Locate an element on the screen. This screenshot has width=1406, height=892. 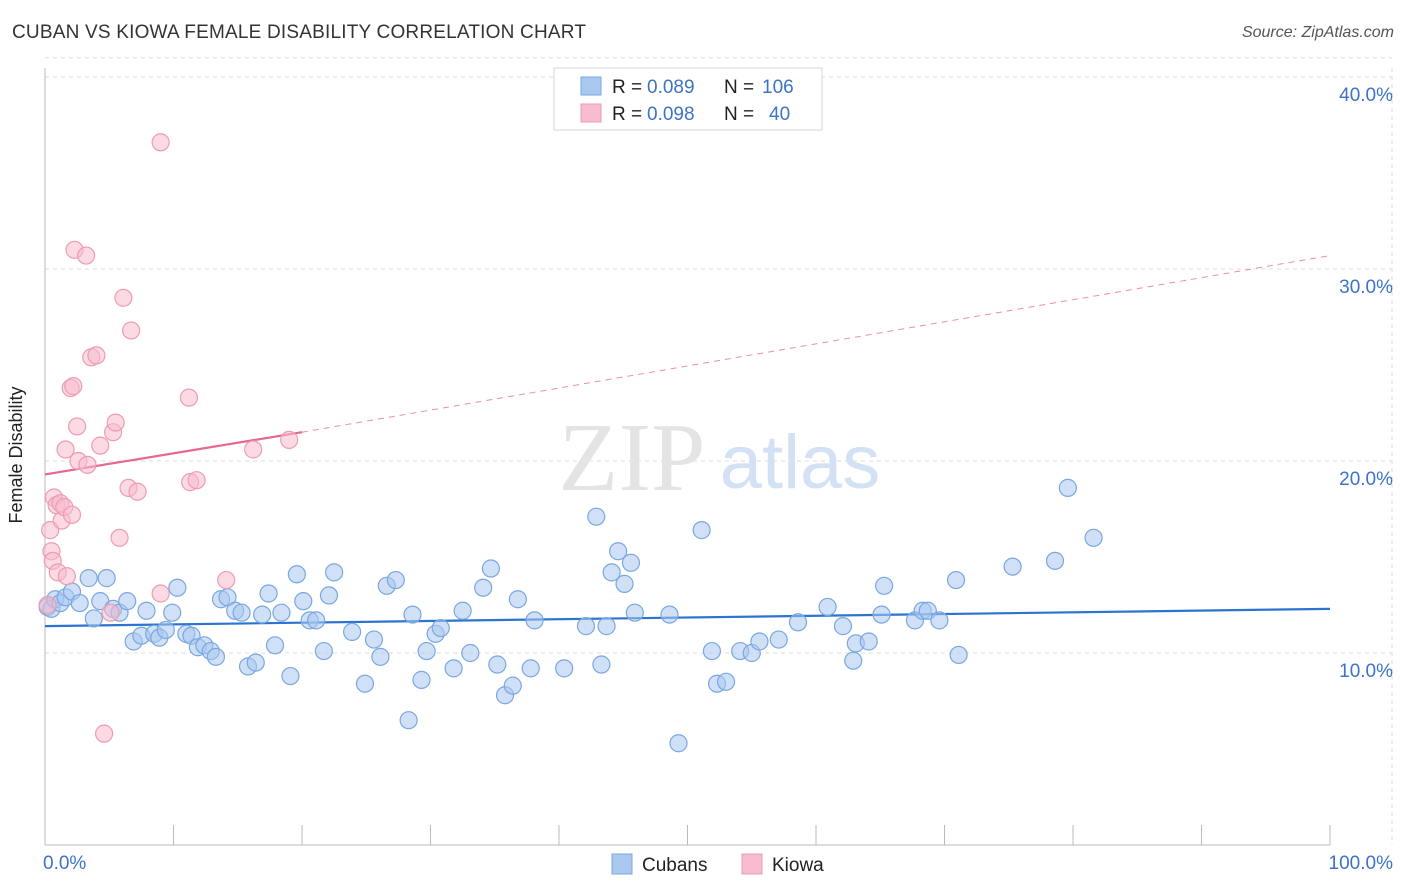
x-tick-label: 100.0% is located at coordinates (1361, 863).